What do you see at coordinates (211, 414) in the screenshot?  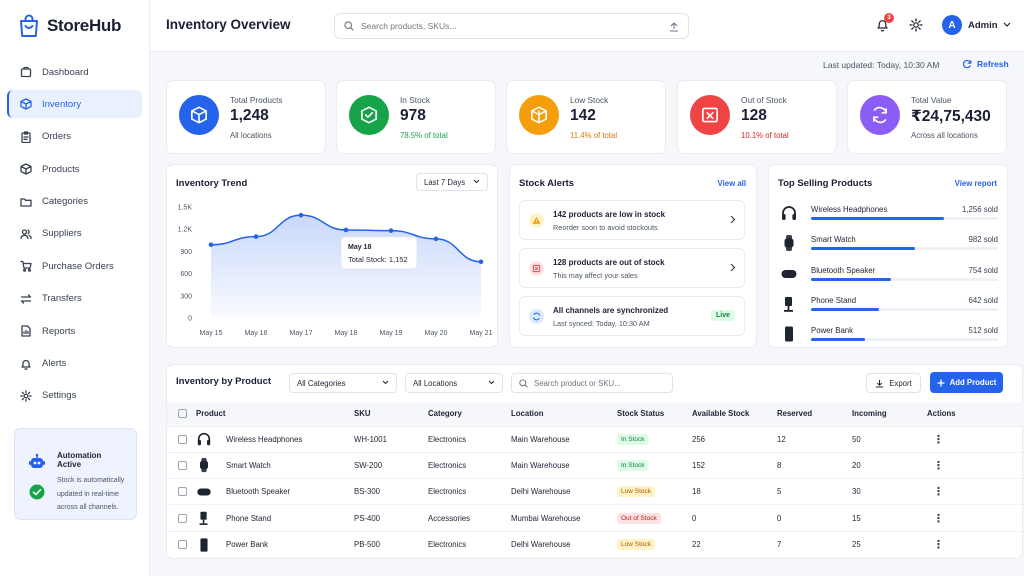 I see `column-header: Product` at bounding box center [211, 414].